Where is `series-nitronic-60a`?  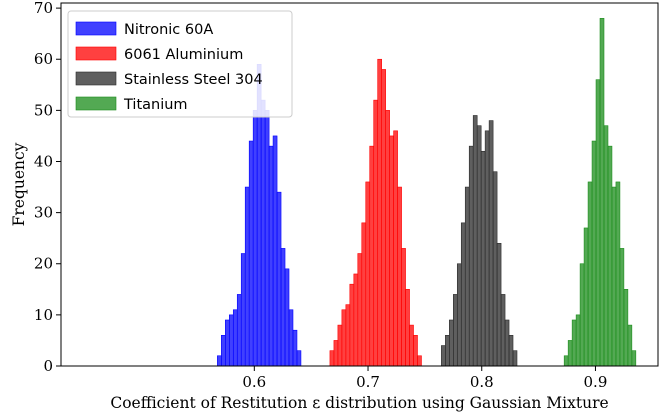 series-nitronic-60a is located at coordinates (259, 215).